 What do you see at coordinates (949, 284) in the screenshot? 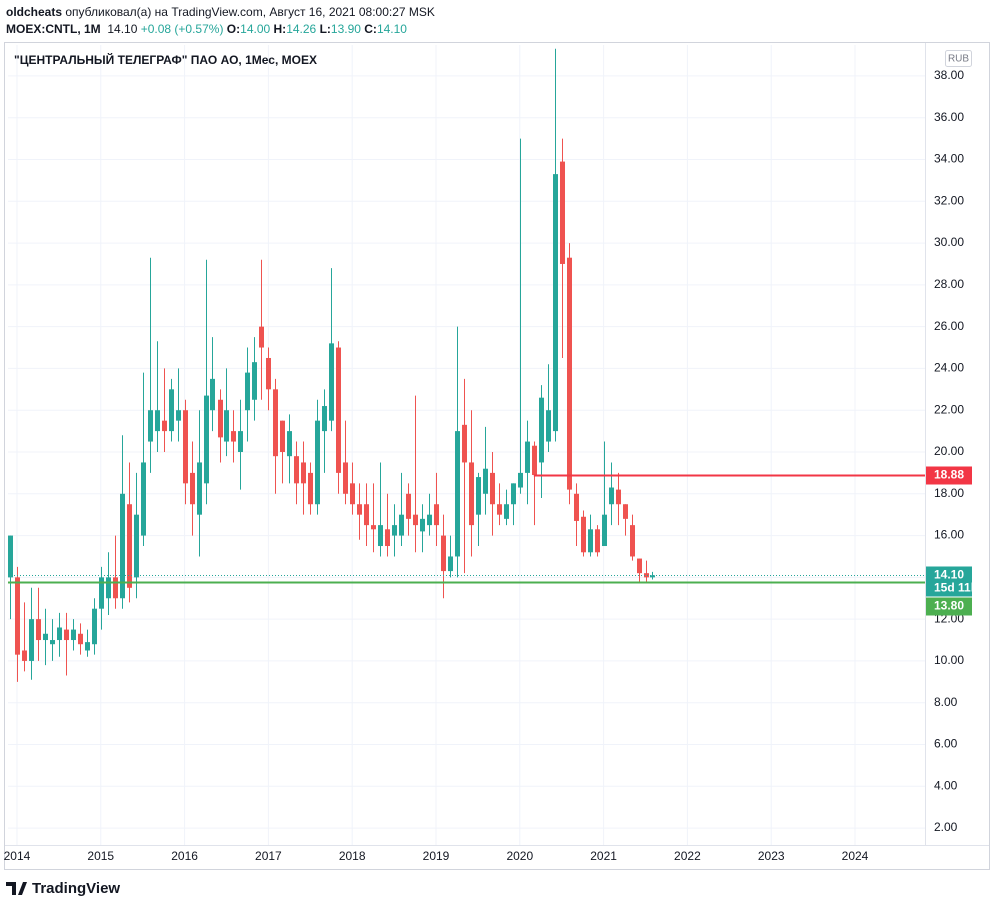
I see `y-tick-label: 28.00` at bounding box center [949, 284].